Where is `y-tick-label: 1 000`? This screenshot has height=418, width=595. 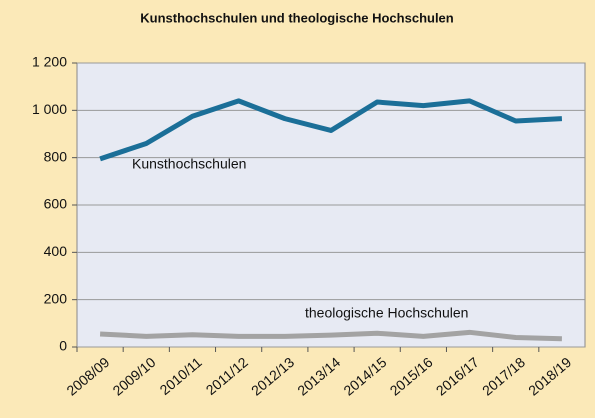
y-tick-label: 1 000 is located at coordinates (49, 109).